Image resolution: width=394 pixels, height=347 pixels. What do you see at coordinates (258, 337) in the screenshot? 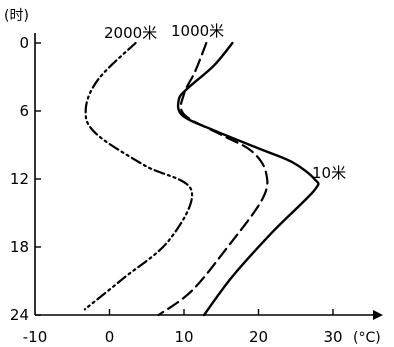
I see `x-tick-label: 20` at bounding box center [258, 337].